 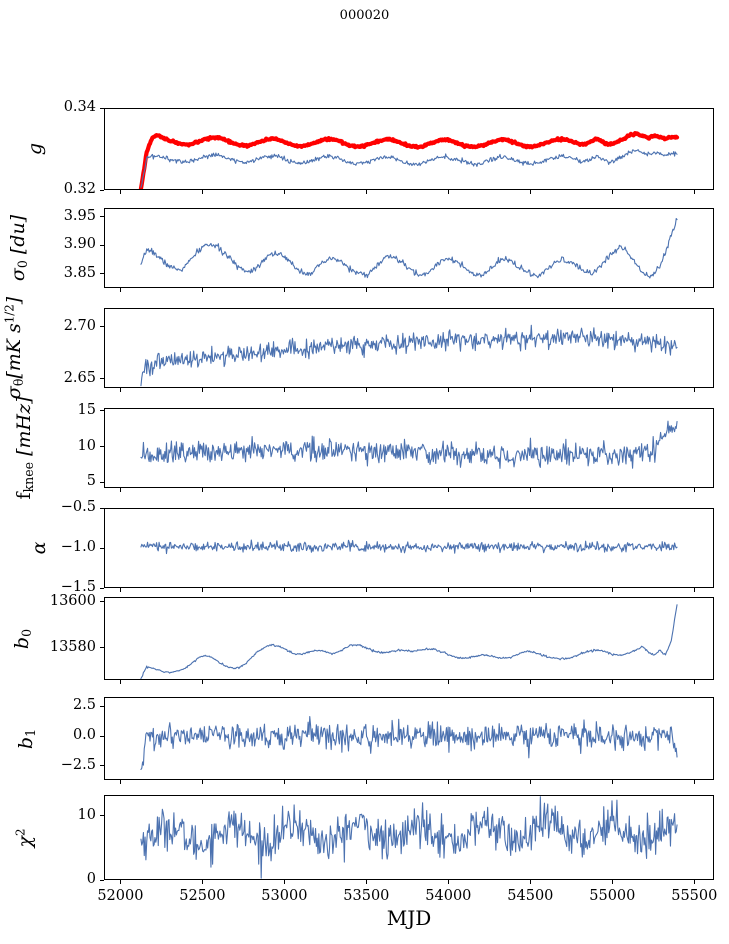 I want to click on plot-panel-b0, so click(x=409, y=638).